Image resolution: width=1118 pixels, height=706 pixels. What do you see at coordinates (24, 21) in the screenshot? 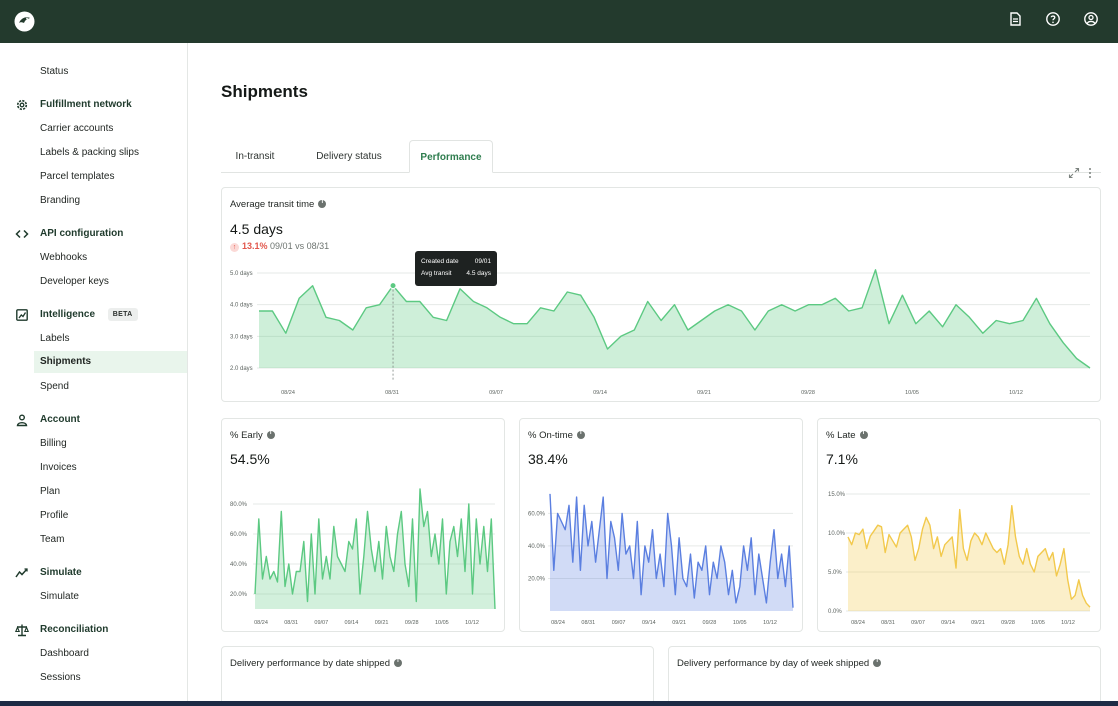
I see `logo-icon` at bounding box center [24, 21].